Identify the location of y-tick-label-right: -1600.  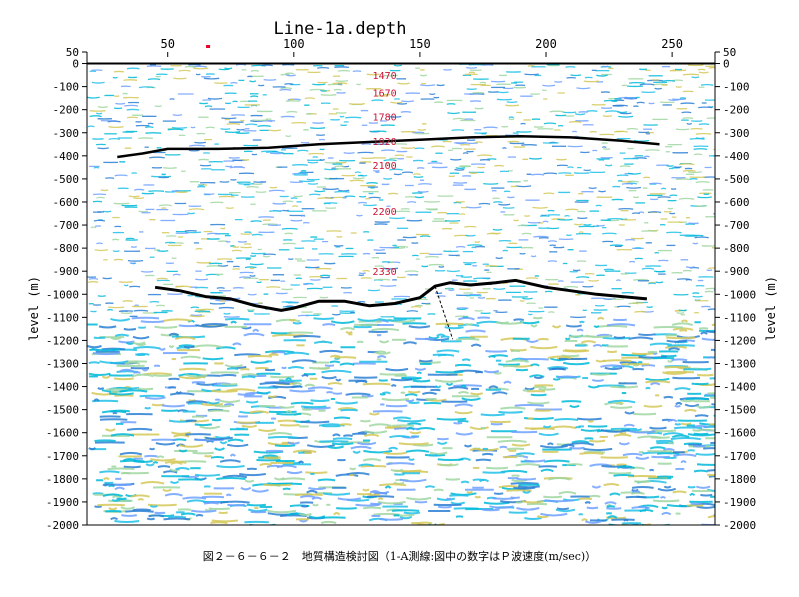
(739, 433).